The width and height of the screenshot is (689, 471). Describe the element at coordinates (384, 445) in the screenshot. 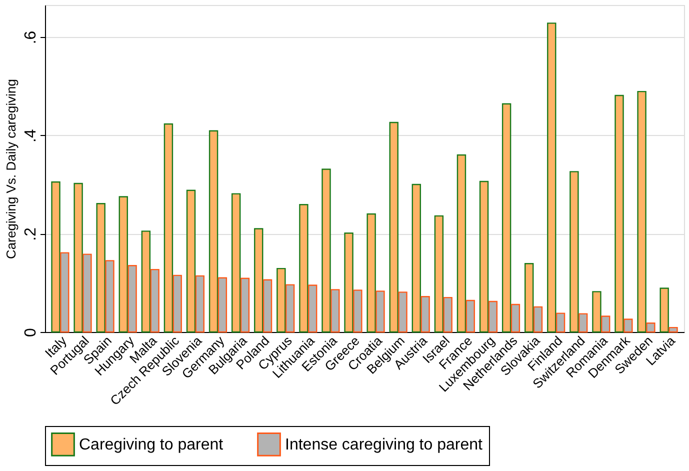

I see `legend-label: Intense caregiving to parent` at that location.